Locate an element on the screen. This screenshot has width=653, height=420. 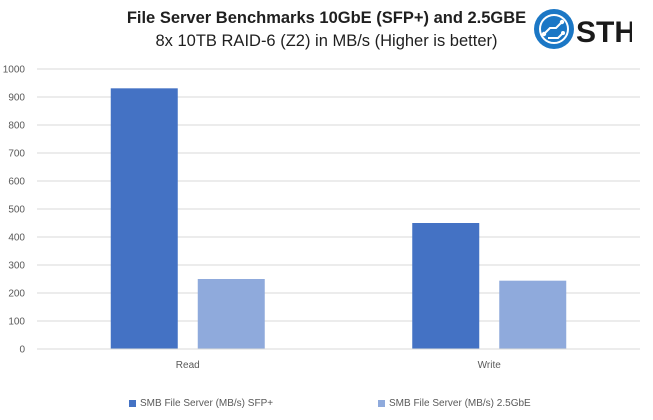
y-tick-label: 0 is located at coordinates (22, 350).